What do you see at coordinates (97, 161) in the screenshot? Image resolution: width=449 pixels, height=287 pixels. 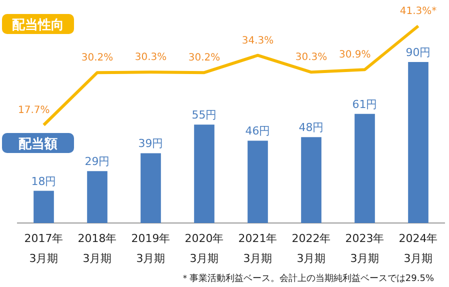 I see `data-label: 29円` at bounding box center [97, 161].